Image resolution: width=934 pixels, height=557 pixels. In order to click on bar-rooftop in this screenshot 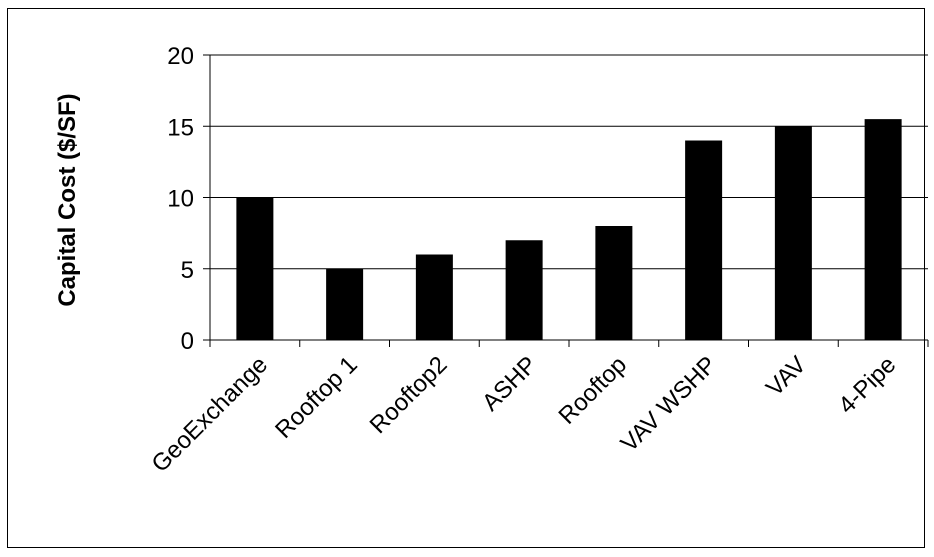, I will do `click(614, 283)`.